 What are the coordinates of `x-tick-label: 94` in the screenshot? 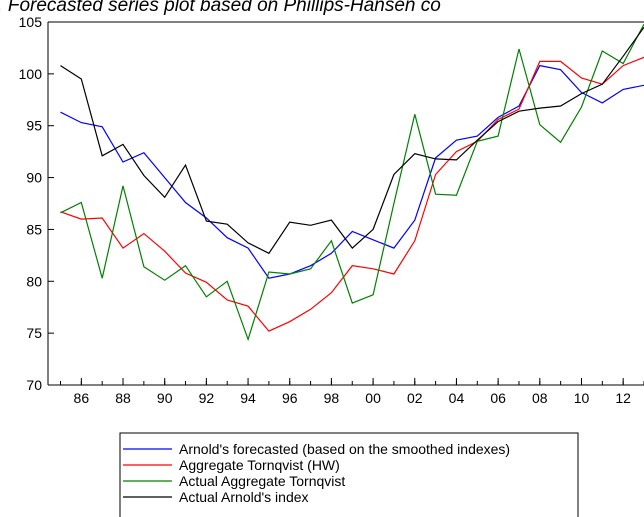 It's located at (248, 398).